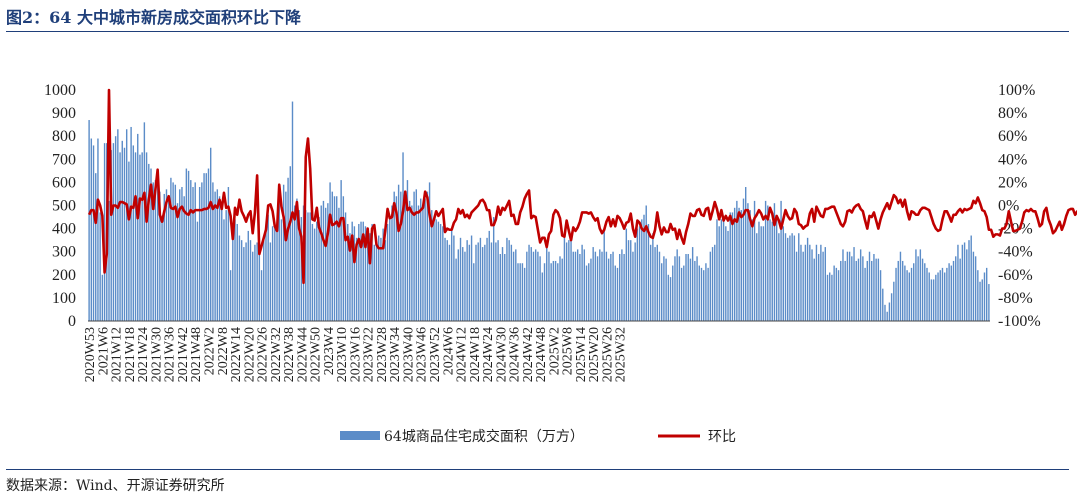 This screenshot has width=1077, height=499. What do you see at coordinates (289, 354) in the screenshot?
I see `x-tick-label: 2022W38` at bounding box center [289, 354].